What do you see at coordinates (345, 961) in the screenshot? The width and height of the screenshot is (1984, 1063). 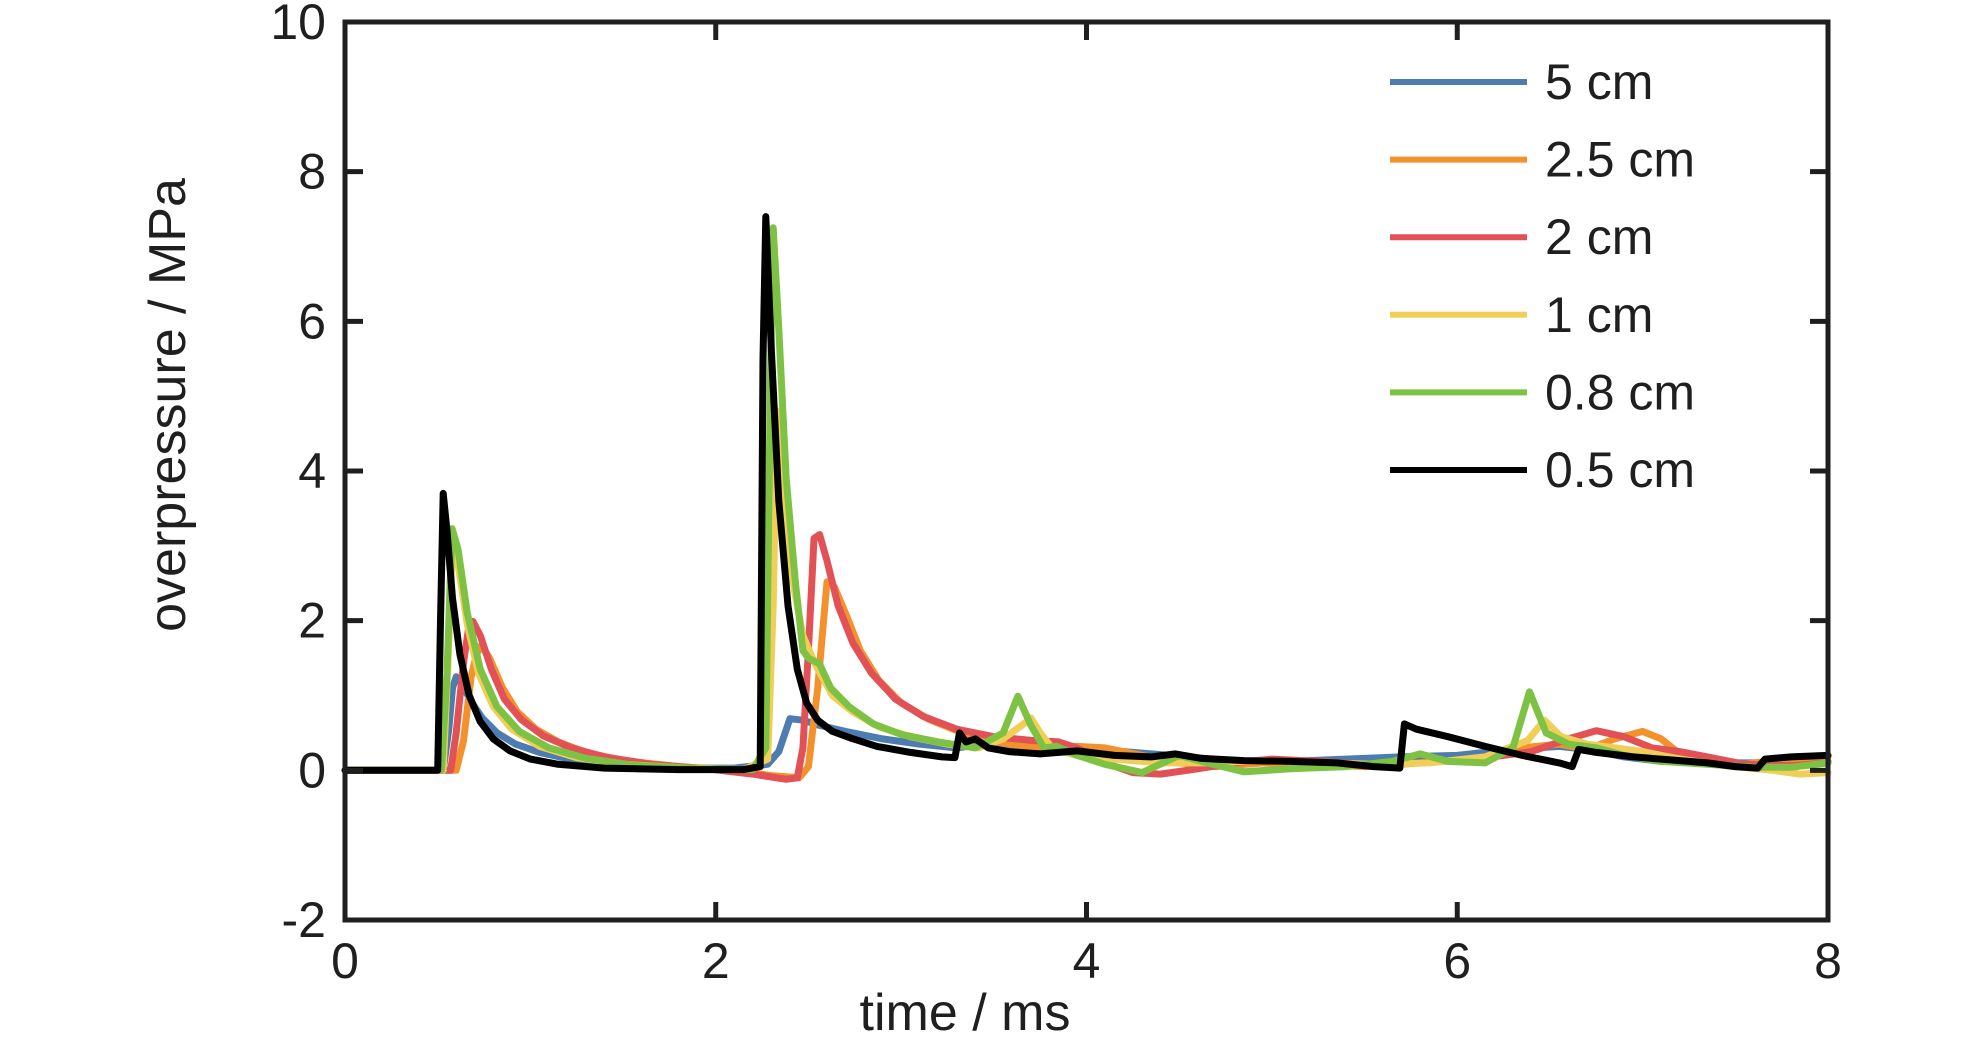 I see `x-tick-label: 0` at bounding box center [345, 961].